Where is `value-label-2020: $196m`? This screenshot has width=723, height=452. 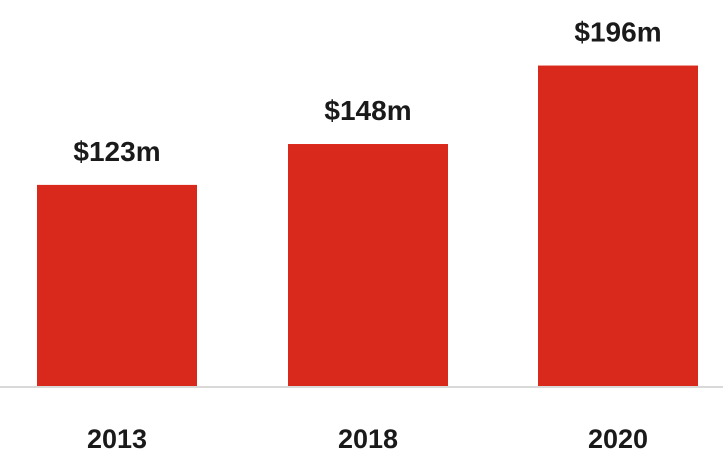
value-label-2020: $196m is located at coordinates (617, 32).